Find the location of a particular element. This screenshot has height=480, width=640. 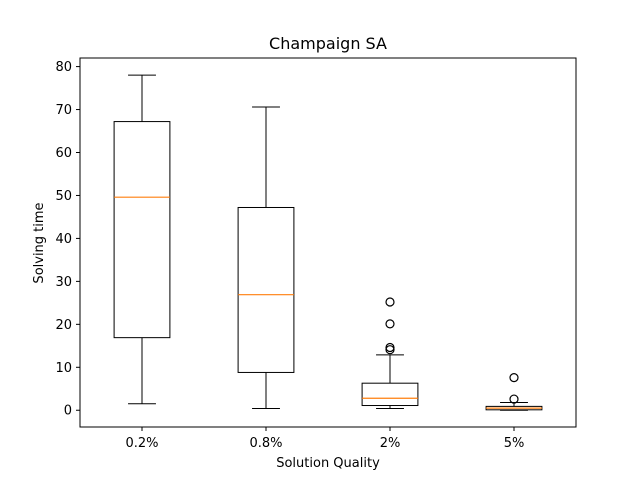

y-axis: 0 10 20 30 40 50 60 70 80 is located at coordinates (67, 239).